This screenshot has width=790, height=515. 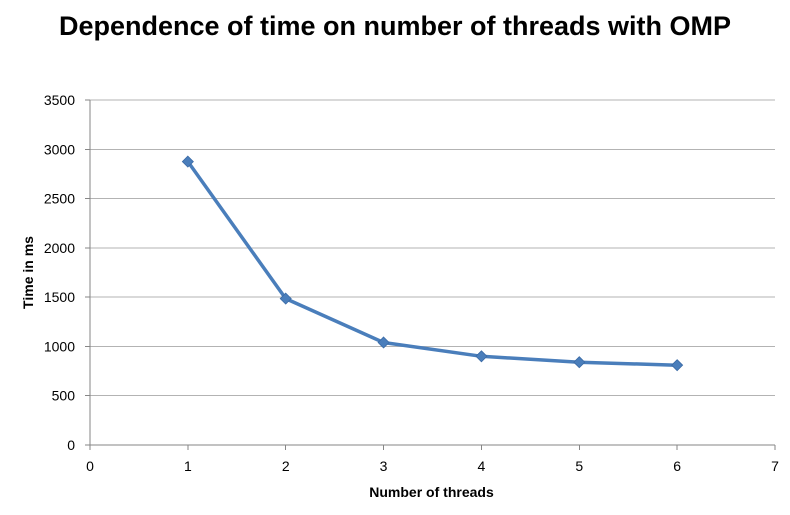 What do you see at coordinates (64, 396) in the screenshot?
I see `y-tick-label: 500` at bounding box center [64, 396].